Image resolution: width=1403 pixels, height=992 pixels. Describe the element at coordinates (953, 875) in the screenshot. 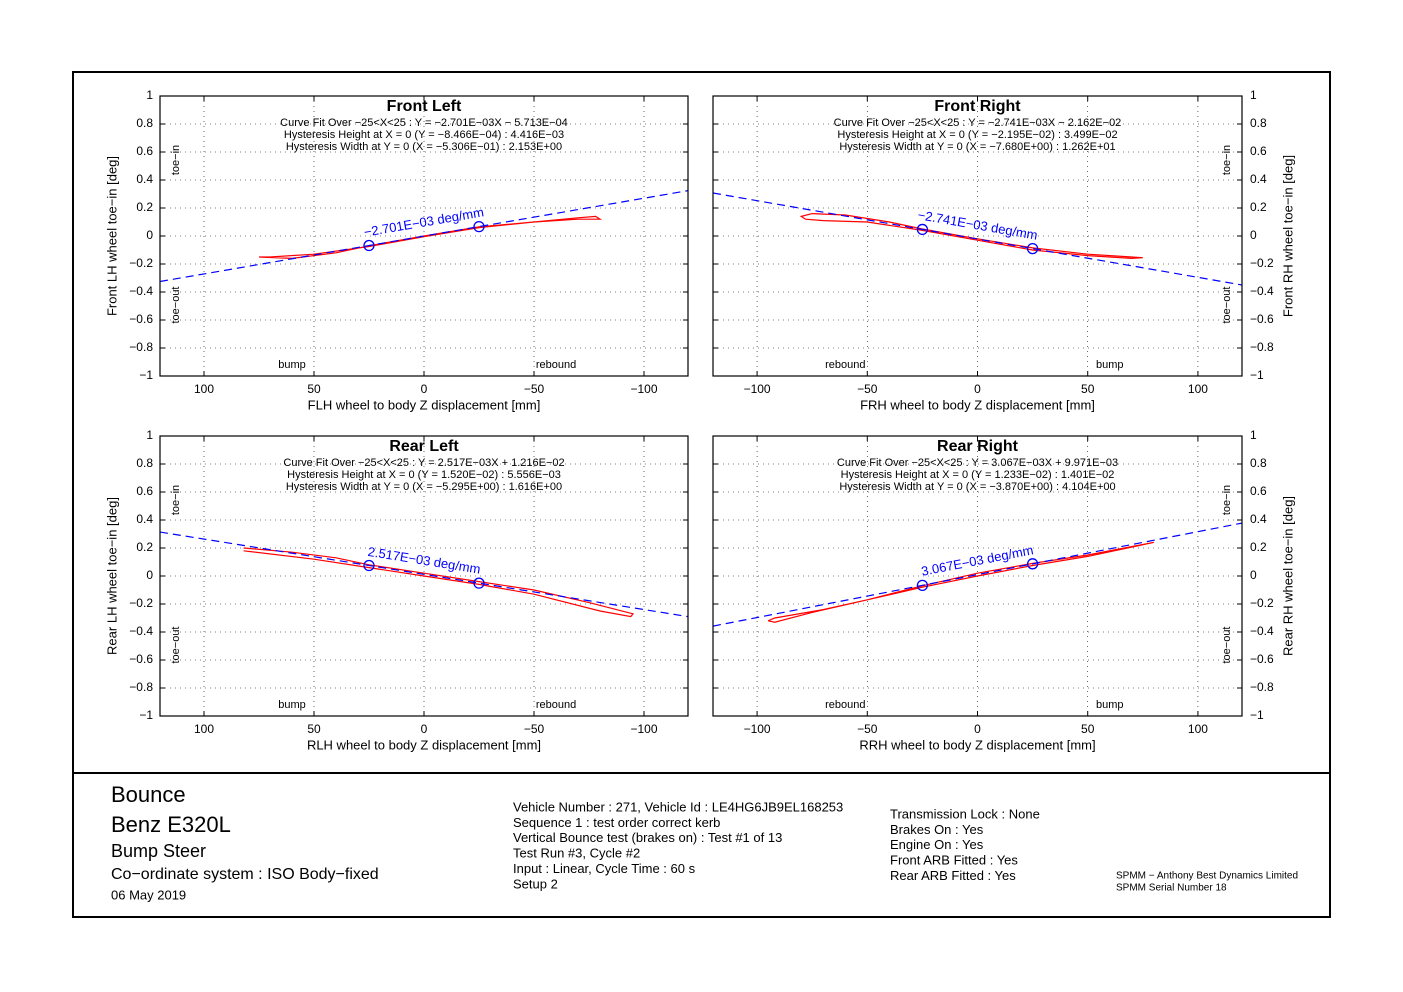

I see `vehicle-state: Rear ARB Fitted : Yes` at that location.